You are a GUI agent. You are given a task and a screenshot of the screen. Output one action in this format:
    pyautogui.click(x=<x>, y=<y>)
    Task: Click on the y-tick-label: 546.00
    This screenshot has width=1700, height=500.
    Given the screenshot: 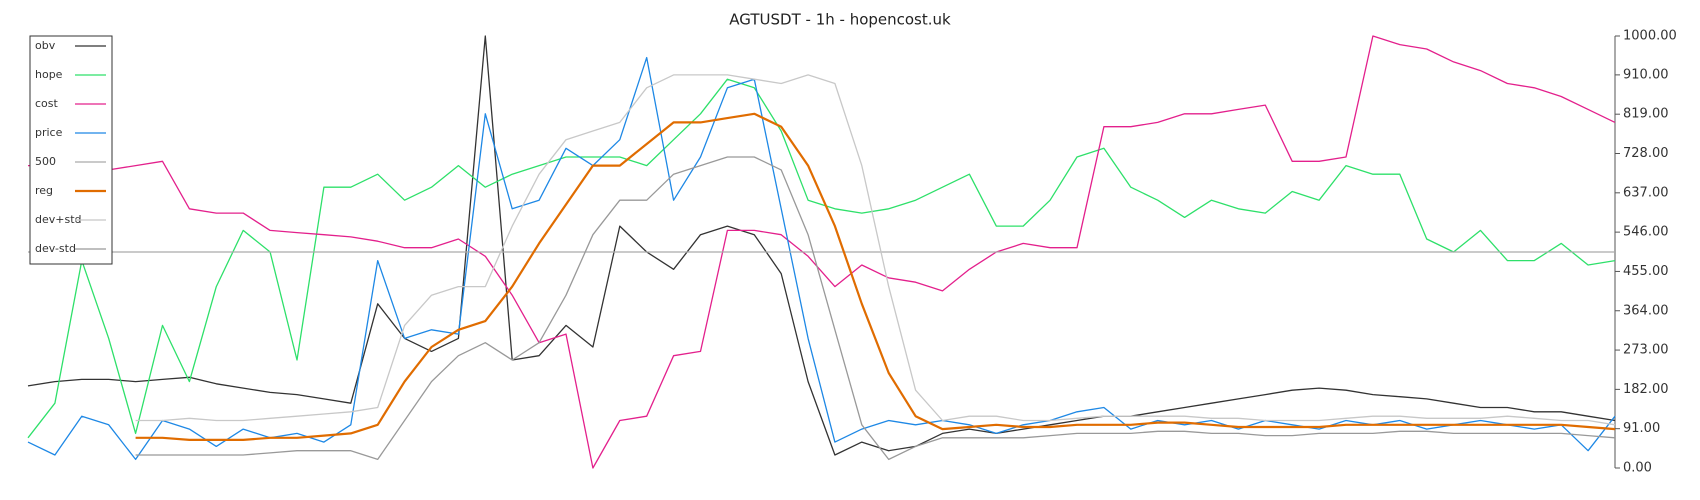 What is the action you would take?
    pyautogui.click(x=1646, y=232)
    